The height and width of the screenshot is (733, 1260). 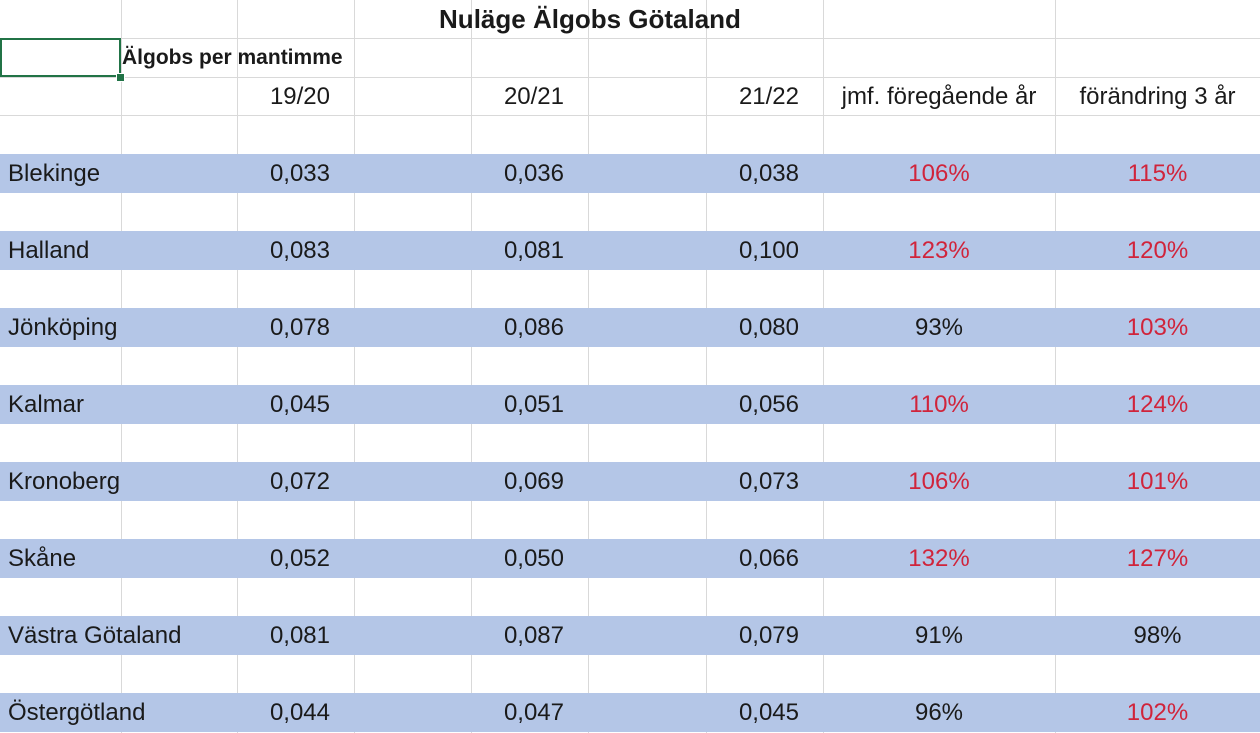 What do you see at coordinates (1157, 481) in the screenshot?
I see `forandring-3-ar-cell: 101%` at bounding box center [1157, 481].